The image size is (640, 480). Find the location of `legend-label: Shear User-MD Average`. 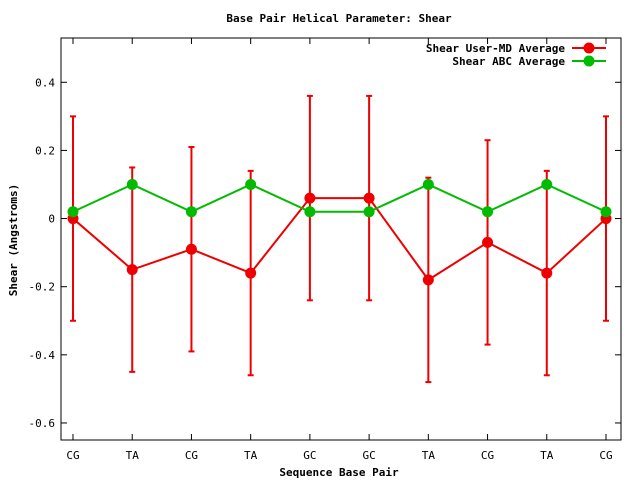

legend-label: Shear User-MD Average is located at coordinates (495, 48).